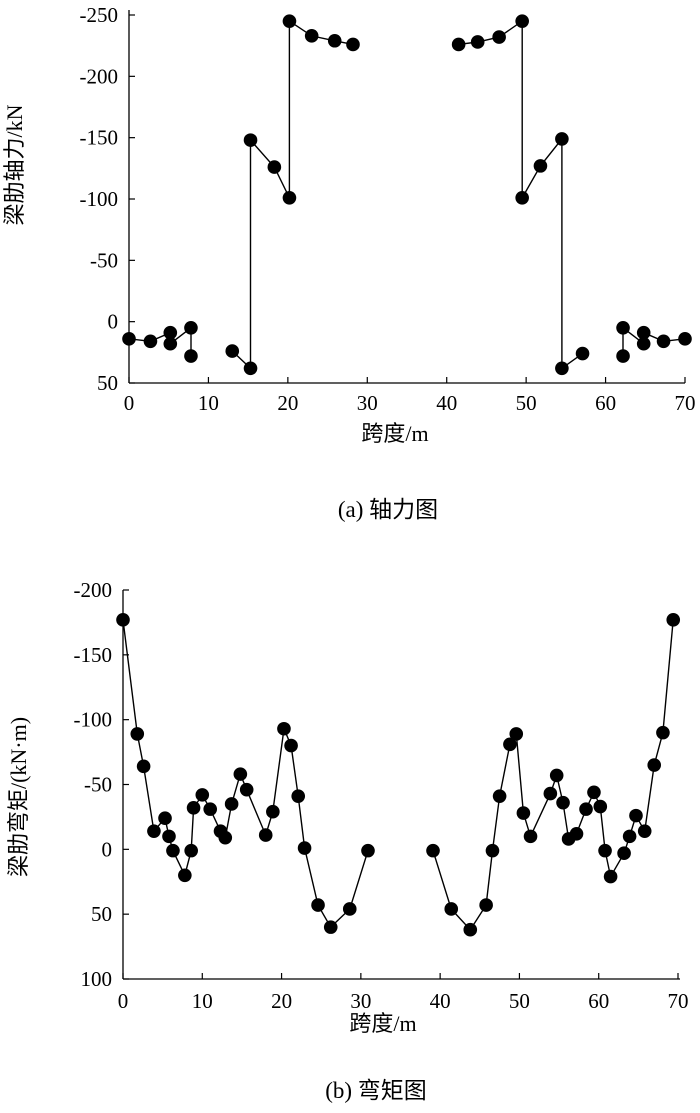 This screenshot has width=700, height=1113. What do you see at coordinates (99, 15) in the screenshot?
I see `y-tick-label: -250` at bounding box center [99, 15].